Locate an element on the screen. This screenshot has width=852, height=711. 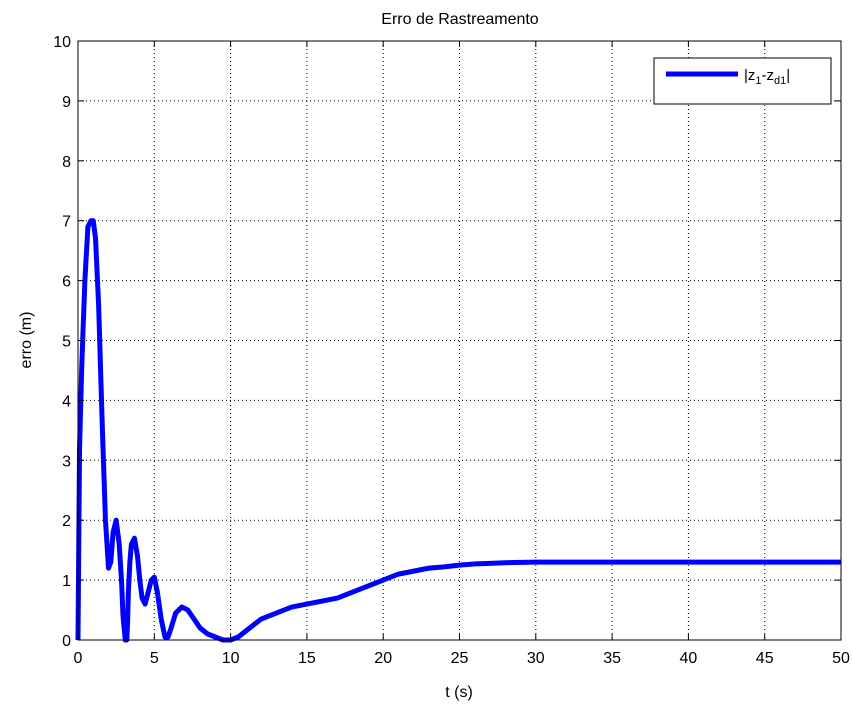
y-tick-label: 6 is located at coordinates (66, 282).